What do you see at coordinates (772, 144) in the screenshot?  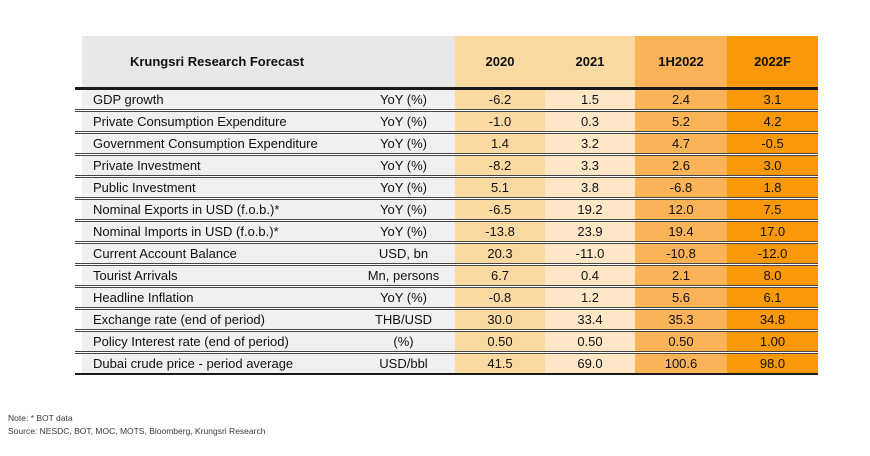 I see `value-2022f: -0.5` at bounding box center [772, 144].